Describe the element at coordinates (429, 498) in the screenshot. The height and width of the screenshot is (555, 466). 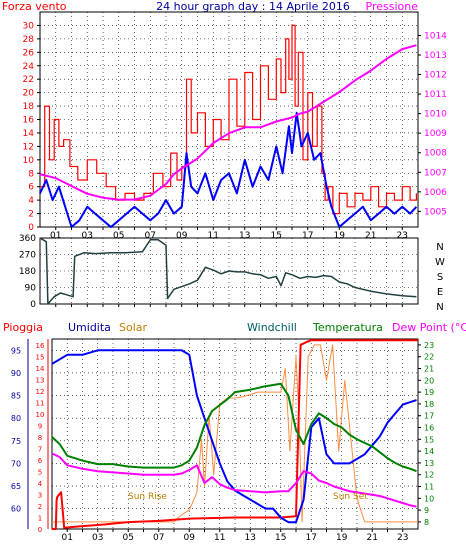
I see `y-temperature-tick-label: 10` at that location.